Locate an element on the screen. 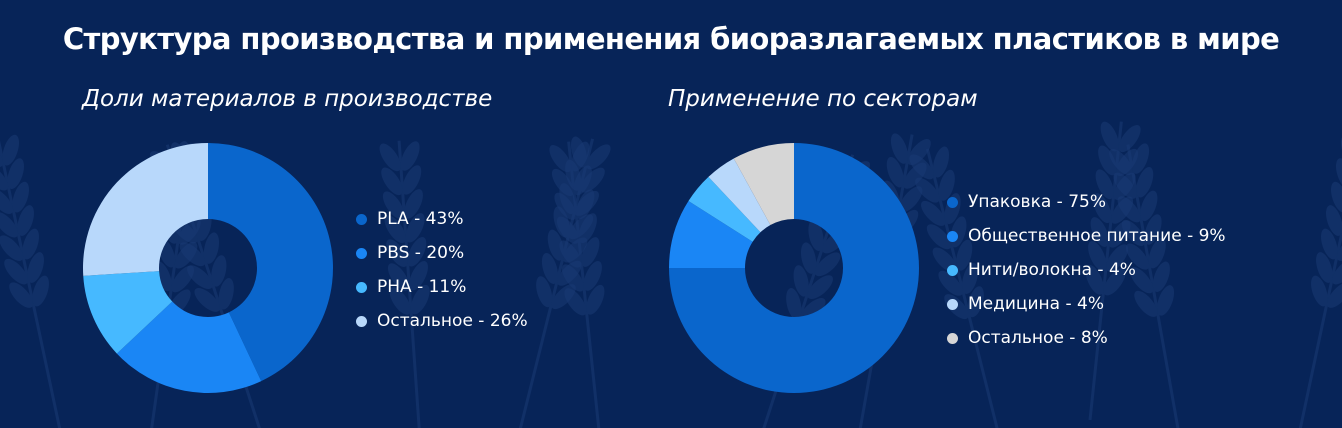 This screenshot has height=428, width=1342. sectors-legend-item: Остальное - 8% is located at coordinates (1086, 338).